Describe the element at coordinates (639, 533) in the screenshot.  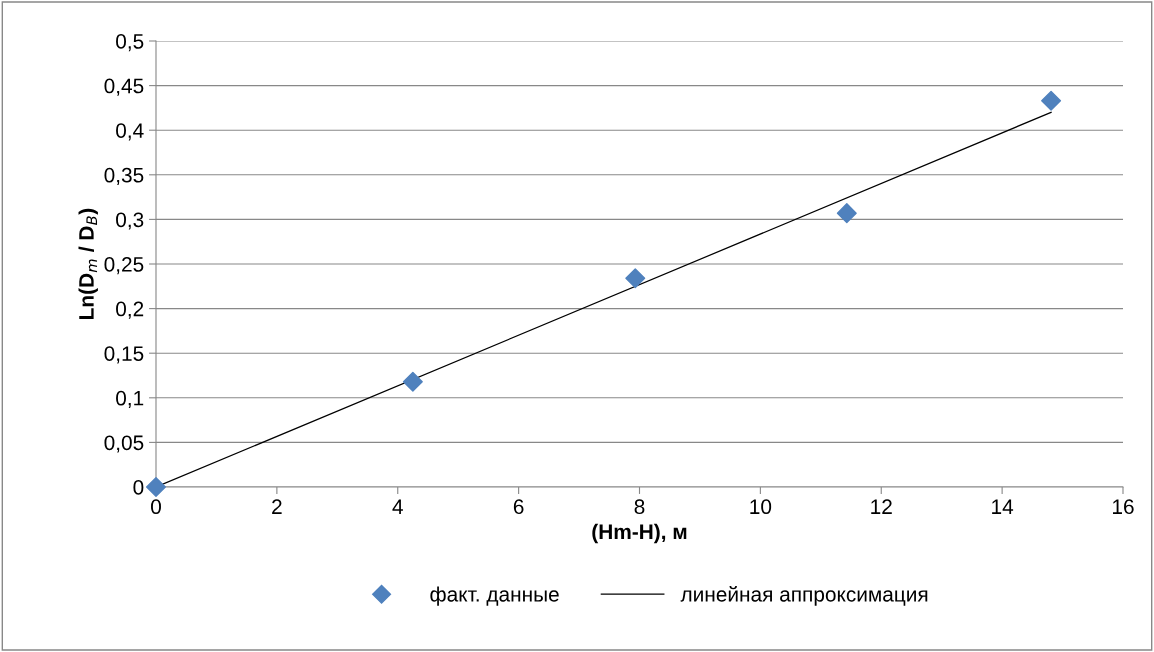
I see `x-axis-title: (Hm-H), м` at that location.